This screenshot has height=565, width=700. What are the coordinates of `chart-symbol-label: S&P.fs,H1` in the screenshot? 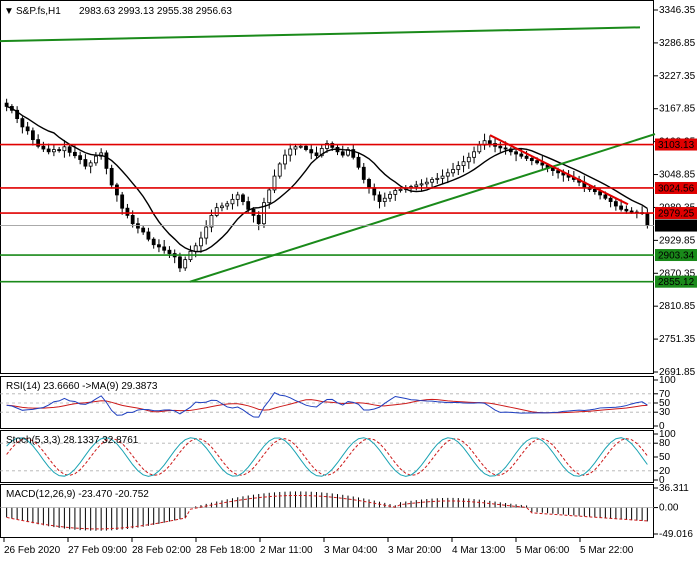 It's located at (38, 11).